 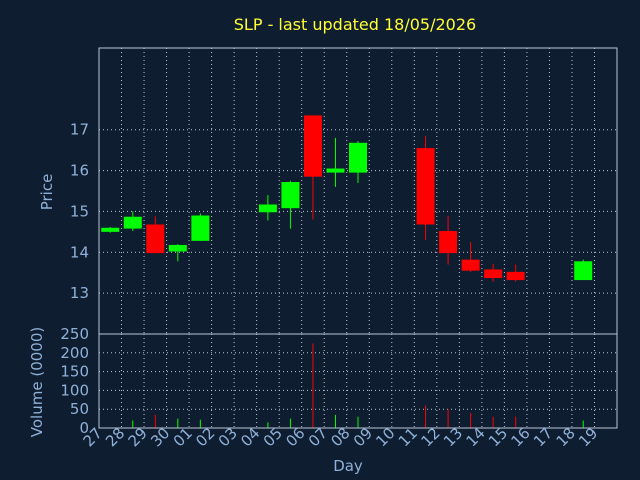 What do you see at coordinates (355, 24) in the screenshot?
I see `chart-title: SLP - last updated 18/05/2026` at bounding box center [355, 24].